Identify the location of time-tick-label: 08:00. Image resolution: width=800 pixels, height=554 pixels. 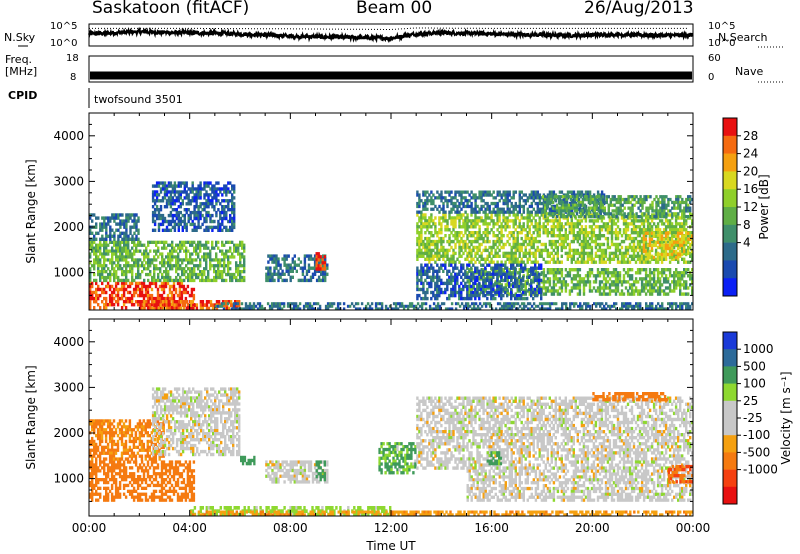
(290, 528).